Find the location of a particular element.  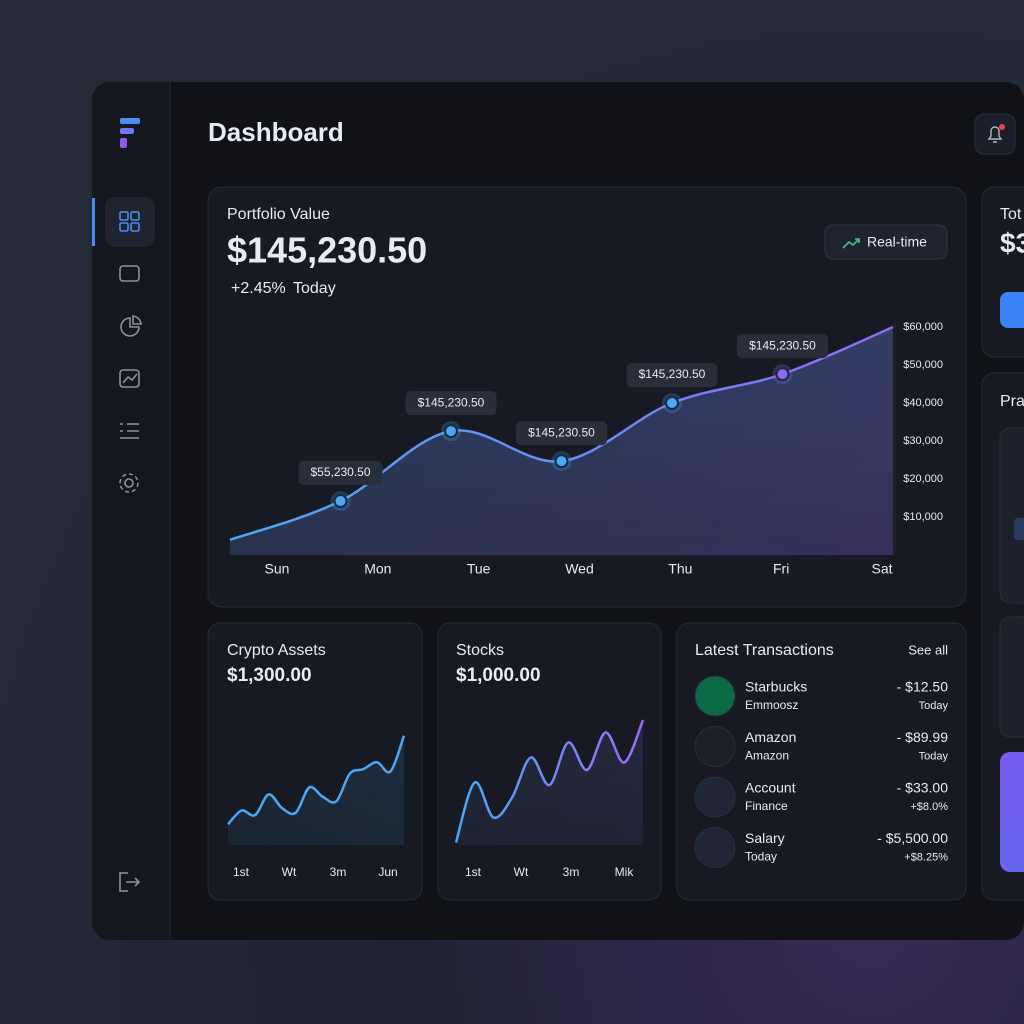

active-indicator is located at coordinates (93, 222).